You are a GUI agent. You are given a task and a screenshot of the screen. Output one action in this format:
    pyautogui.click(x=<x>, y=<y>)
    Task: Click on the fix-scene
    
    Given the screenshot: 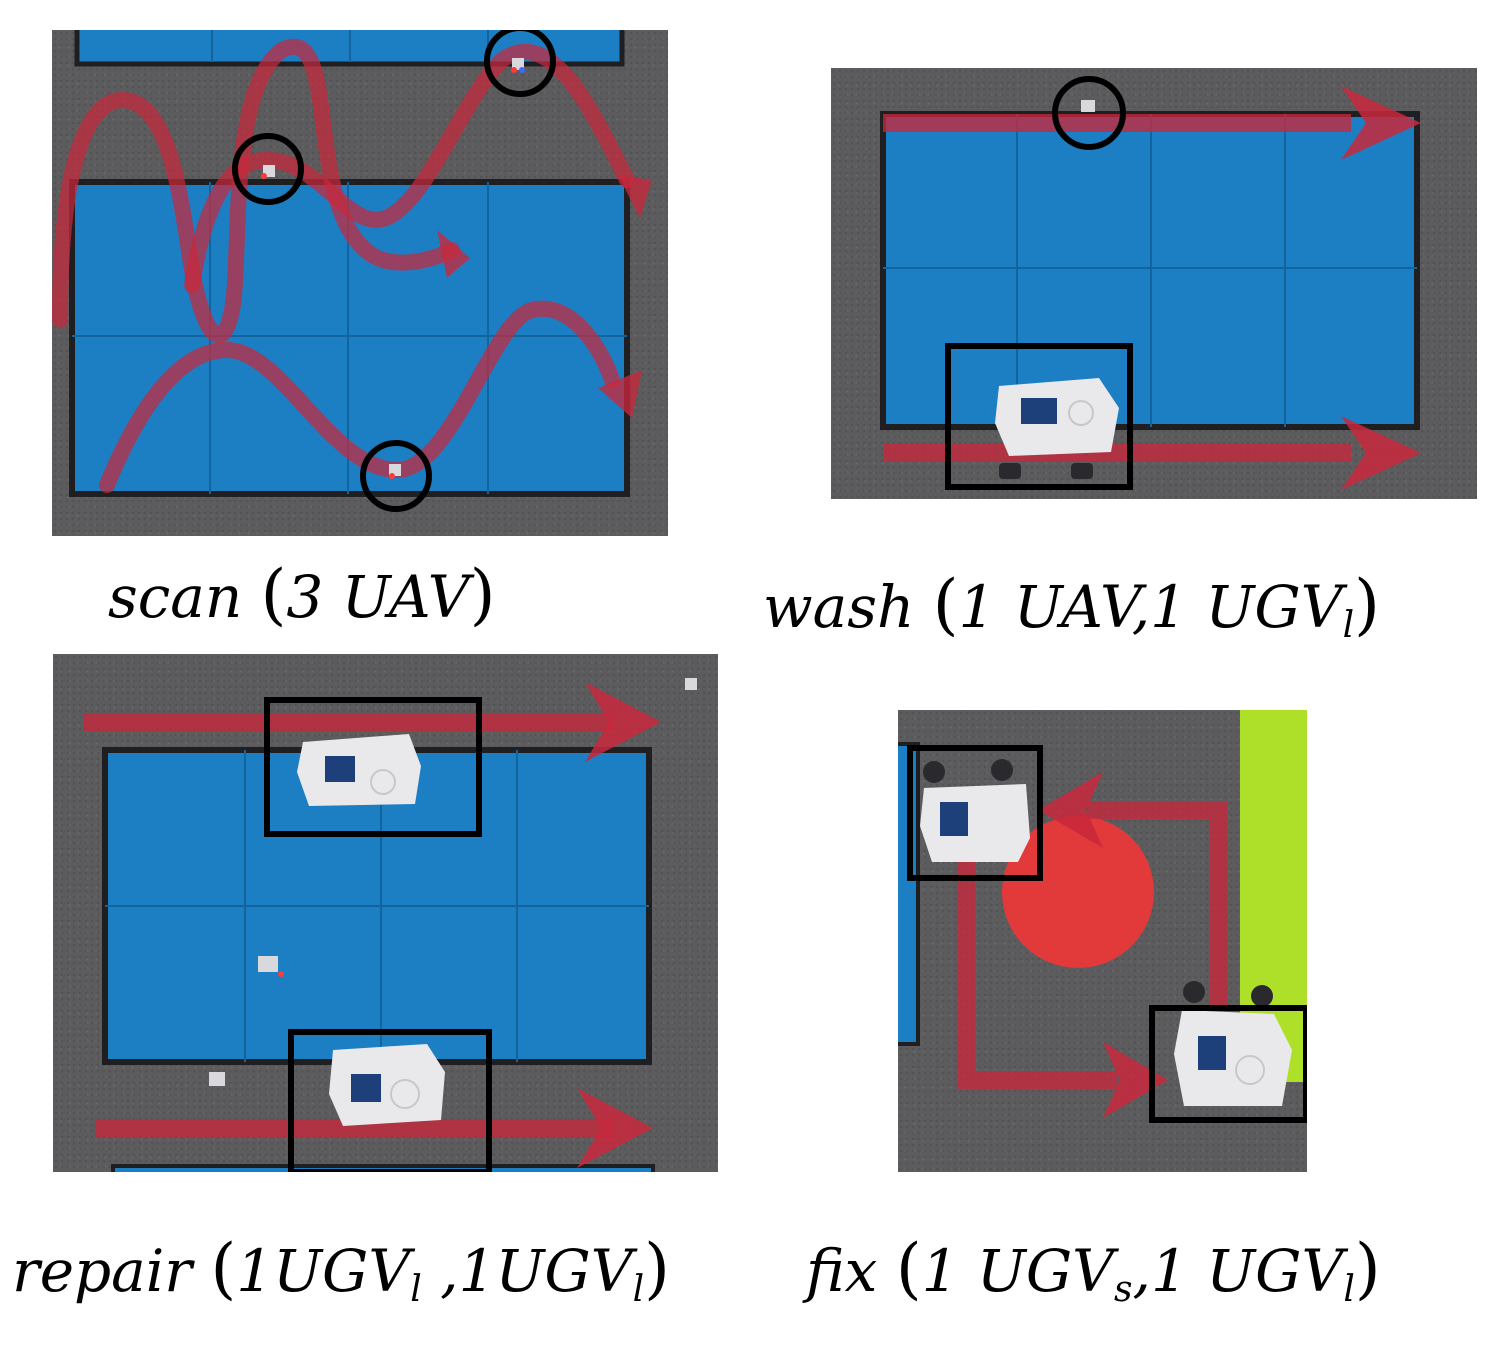 What is the action you would take?
    pyautogui.click(x=1102, y=916)
    